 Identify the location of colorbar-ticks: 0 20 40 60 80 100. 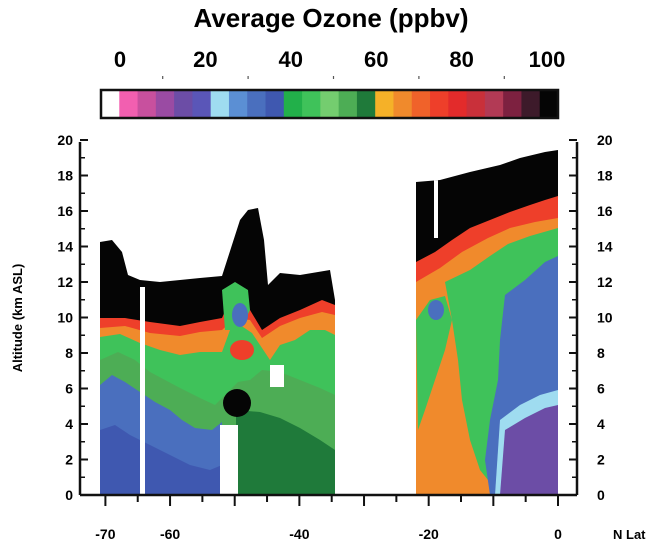
(339, 63).